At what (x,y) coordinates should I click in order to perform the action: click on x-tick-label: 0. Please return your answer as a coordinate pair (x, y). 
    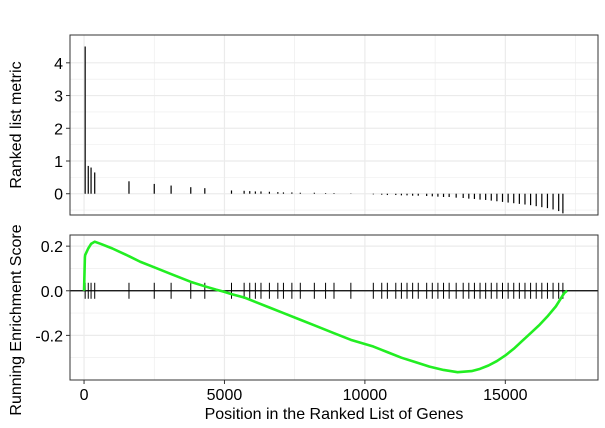
    Looking at the image, I should click on (84, 395).